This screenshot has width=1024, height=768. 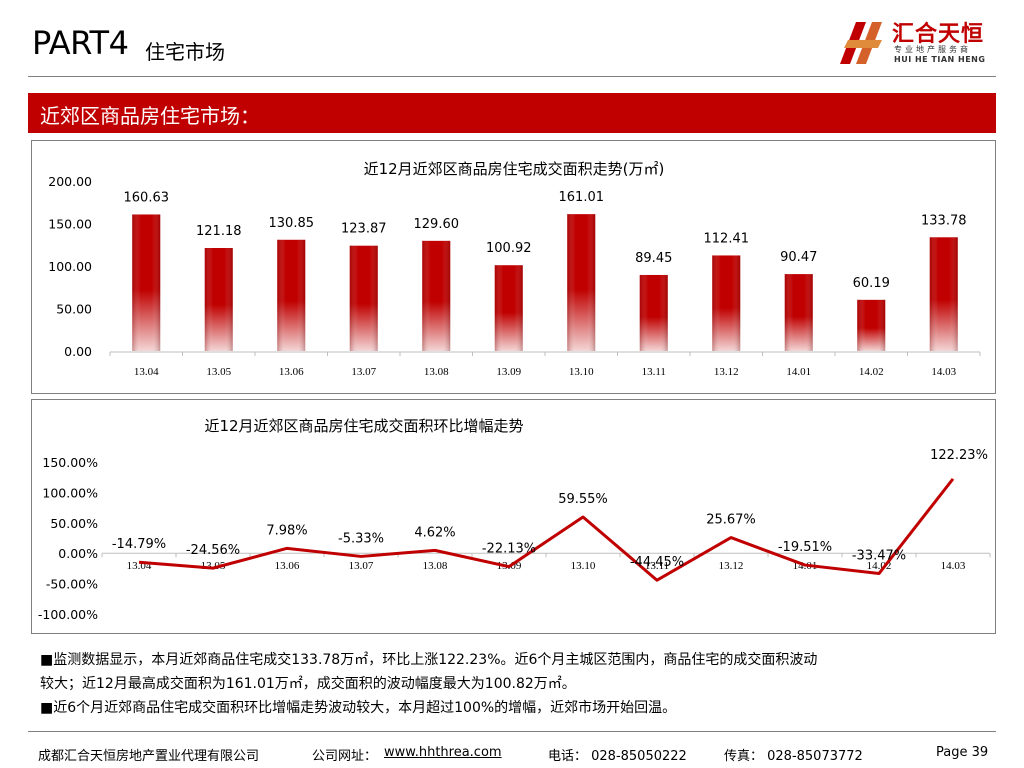 I want to click on logo-tagline: 专业地产服务商, so click(x=932, y=49).